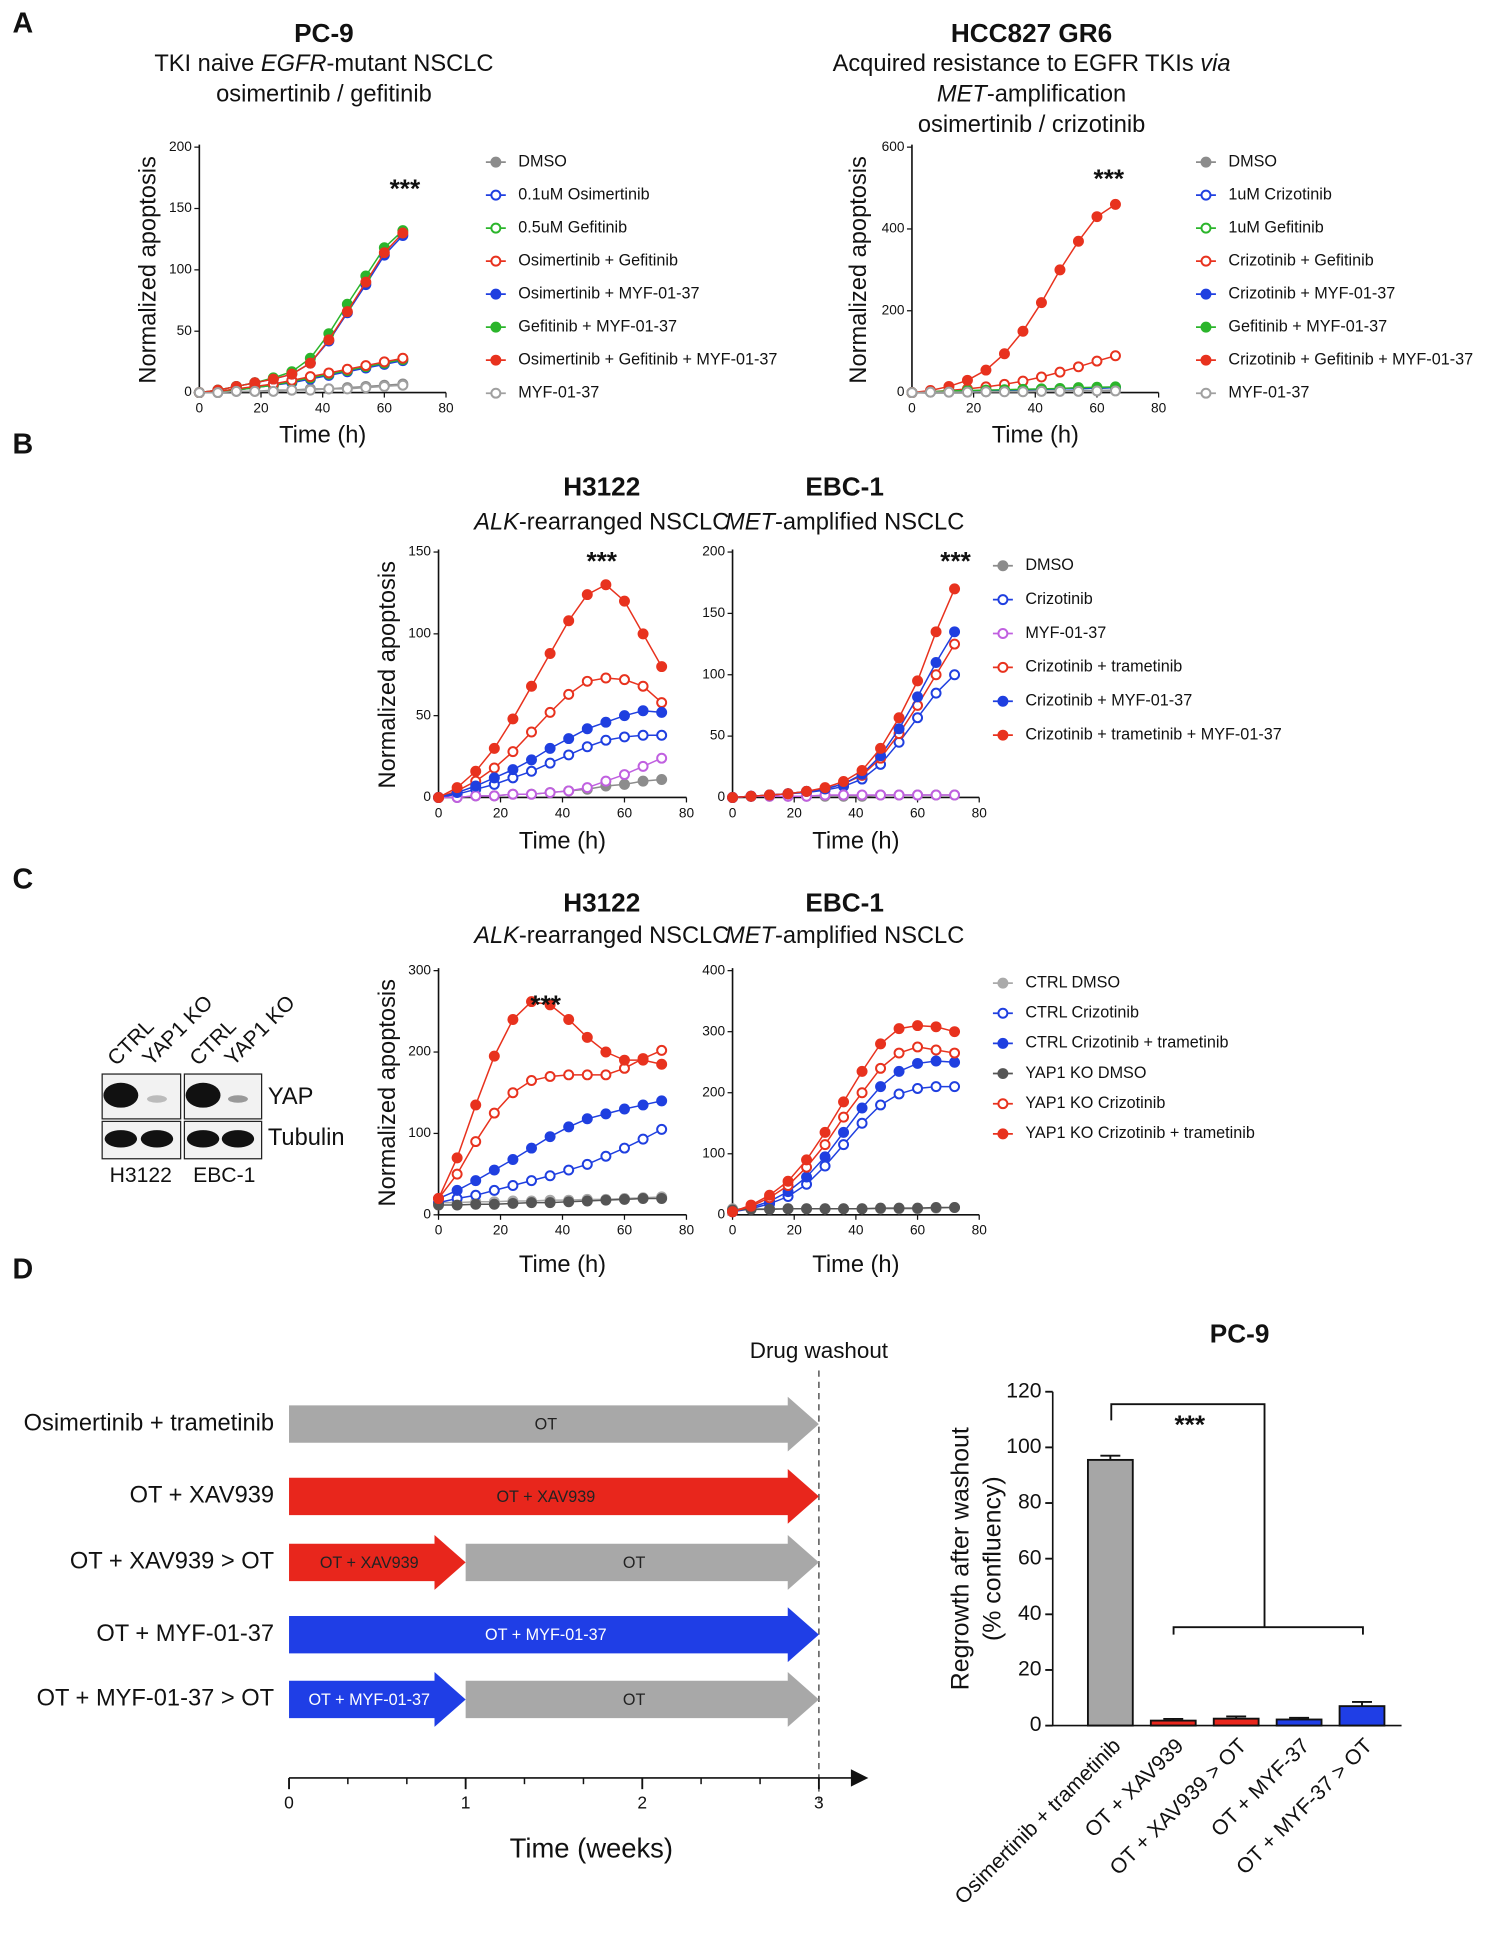  I want to click on subtitle-part: Acquired resistance to EGFR TKIs, so click(1017, 64).